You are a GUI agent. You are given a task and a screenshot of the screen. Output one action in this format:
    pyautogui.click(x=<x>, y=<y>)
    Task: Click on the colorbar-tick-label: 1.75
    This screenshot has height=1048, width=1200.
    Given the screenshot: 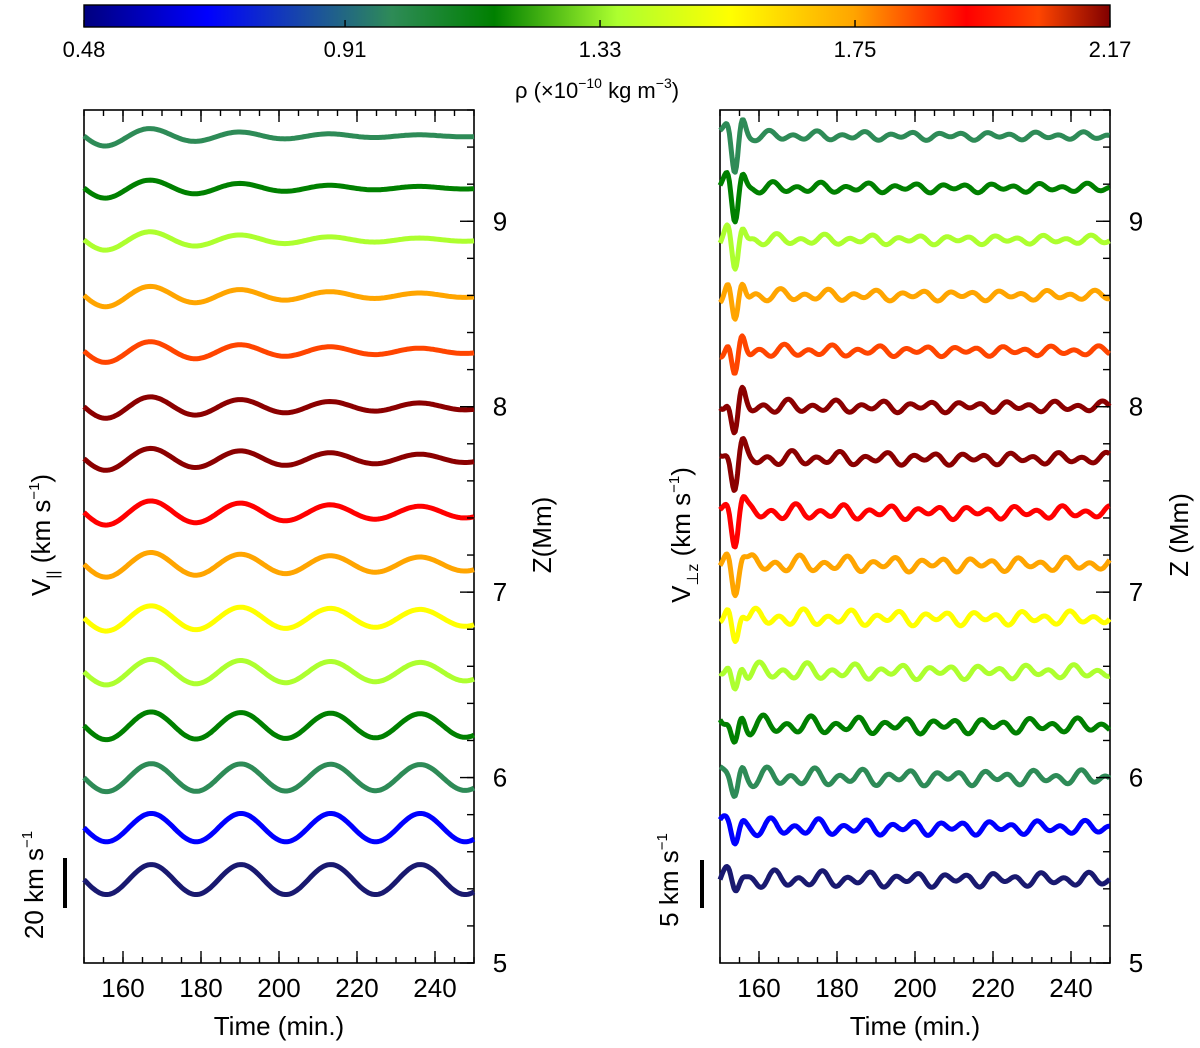 What is the action you would take?
    pyautogui.click(x=855, y=49)
    